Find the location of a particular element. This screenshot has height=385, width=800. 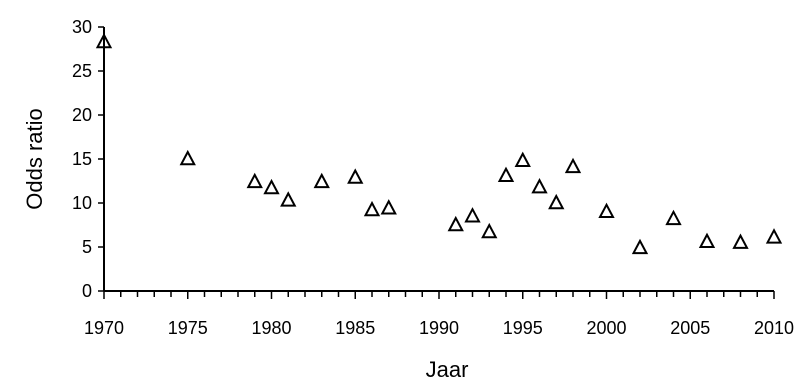

x-tick-label: 1985 is located at coordinates (355, 328).